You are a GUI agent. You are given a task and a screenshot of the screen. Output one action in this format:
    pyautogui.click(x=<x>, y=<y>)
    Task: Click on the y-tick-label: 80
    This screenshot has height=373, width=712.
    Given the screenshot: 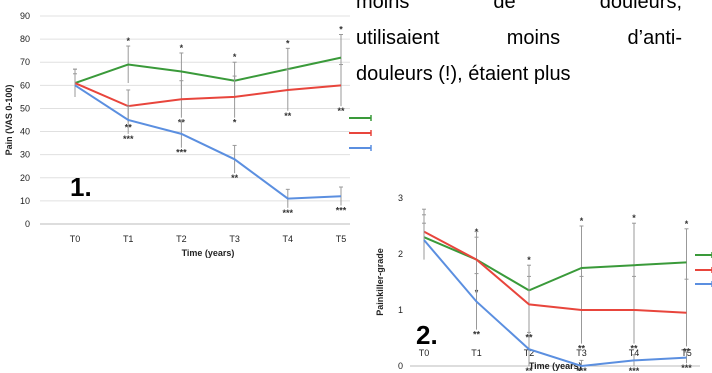 What is the action you would take?
    pyautogui.click(x=25, y=39)
    